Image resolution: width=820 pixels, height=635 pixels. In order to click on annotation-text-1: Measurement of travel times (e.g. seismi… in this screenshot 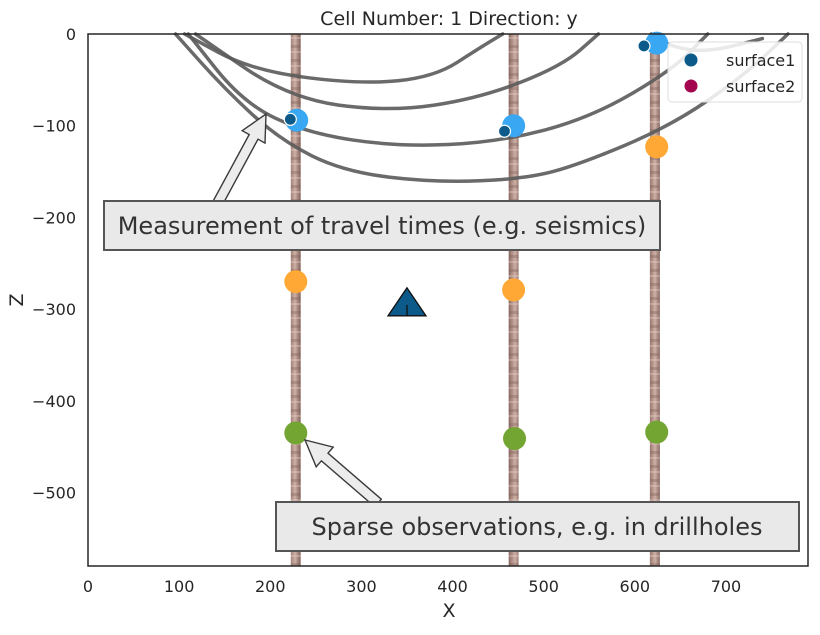, I will do `click(382, 226)`.